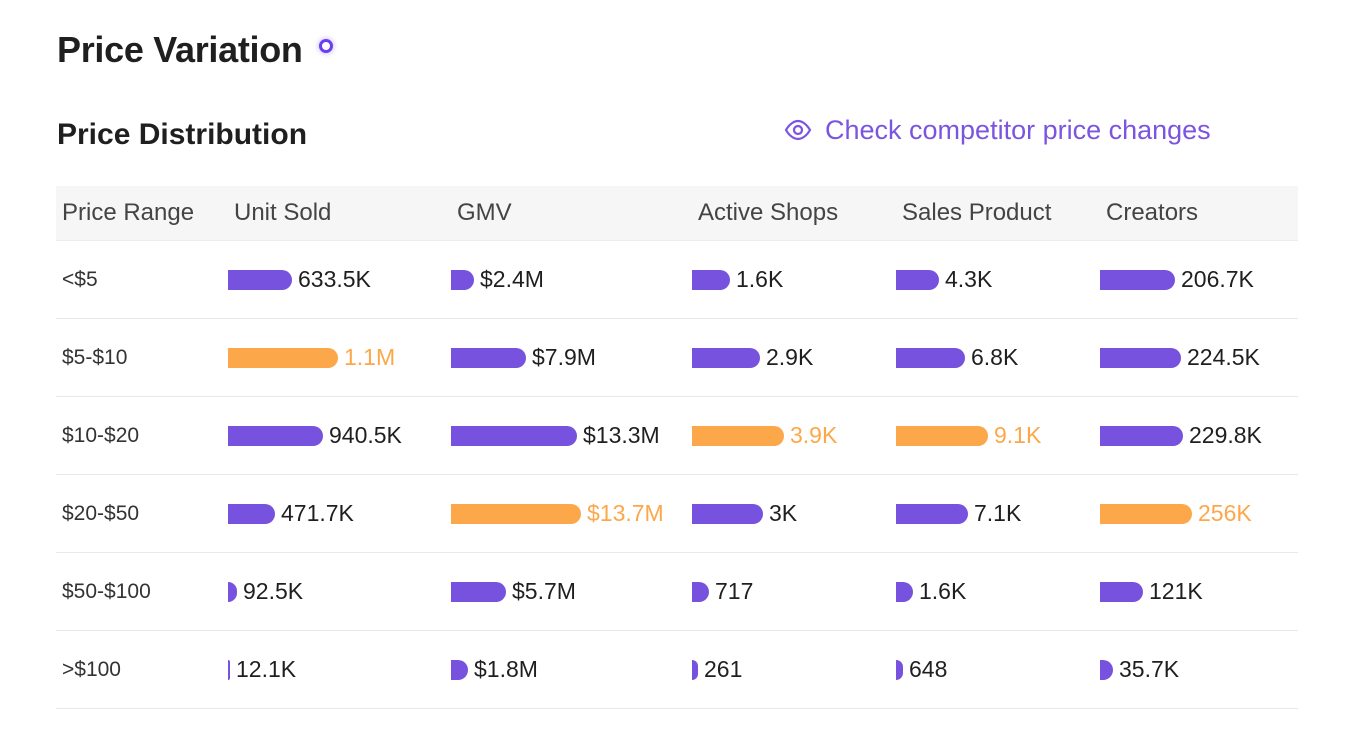  I want to click on sales-product-cell: 4.3K, so click(998, 279).